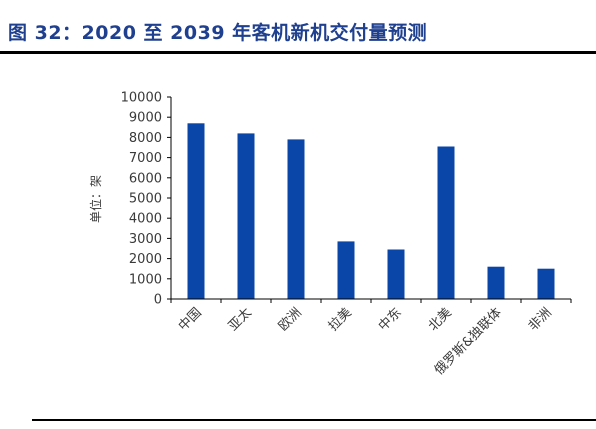 The height and width of the screenshot is (429, 596). Describe the element at coordinates (145, 239) in the screenshot. I see `y-tick-label-3: 3000` at that location.